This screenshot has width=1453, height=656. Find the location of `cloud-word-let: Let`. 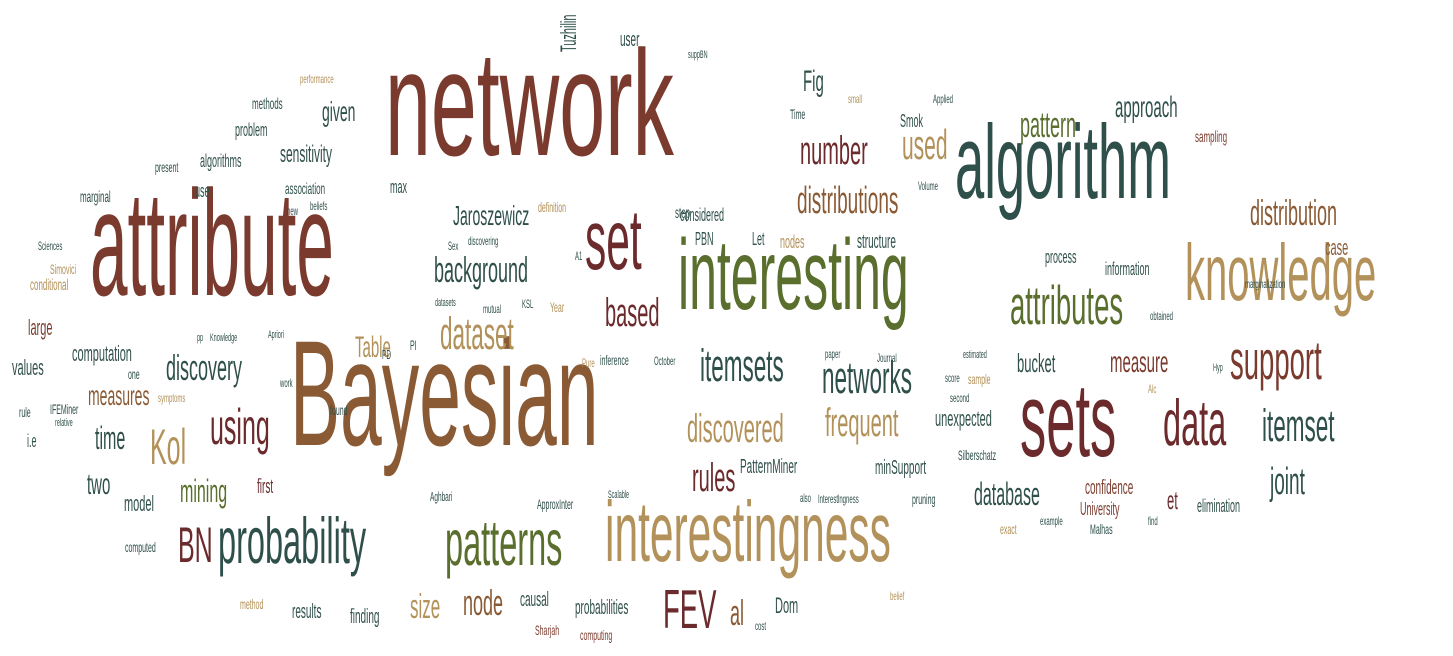

cloud-word-let: Let is located at coordinates (758, 239).